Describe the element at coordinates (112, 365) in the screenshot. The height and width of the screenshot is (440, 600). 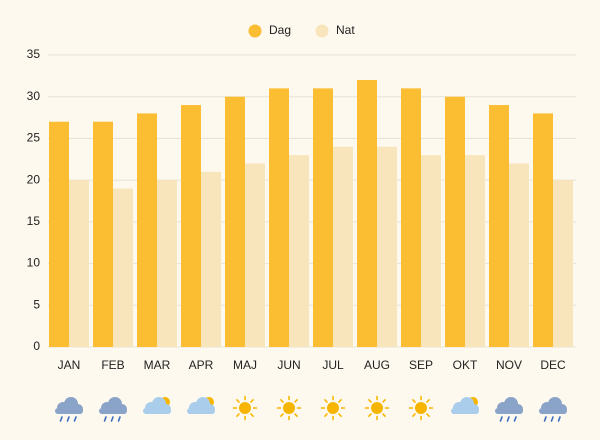
I see `x-tick-label: FEB` at that location.